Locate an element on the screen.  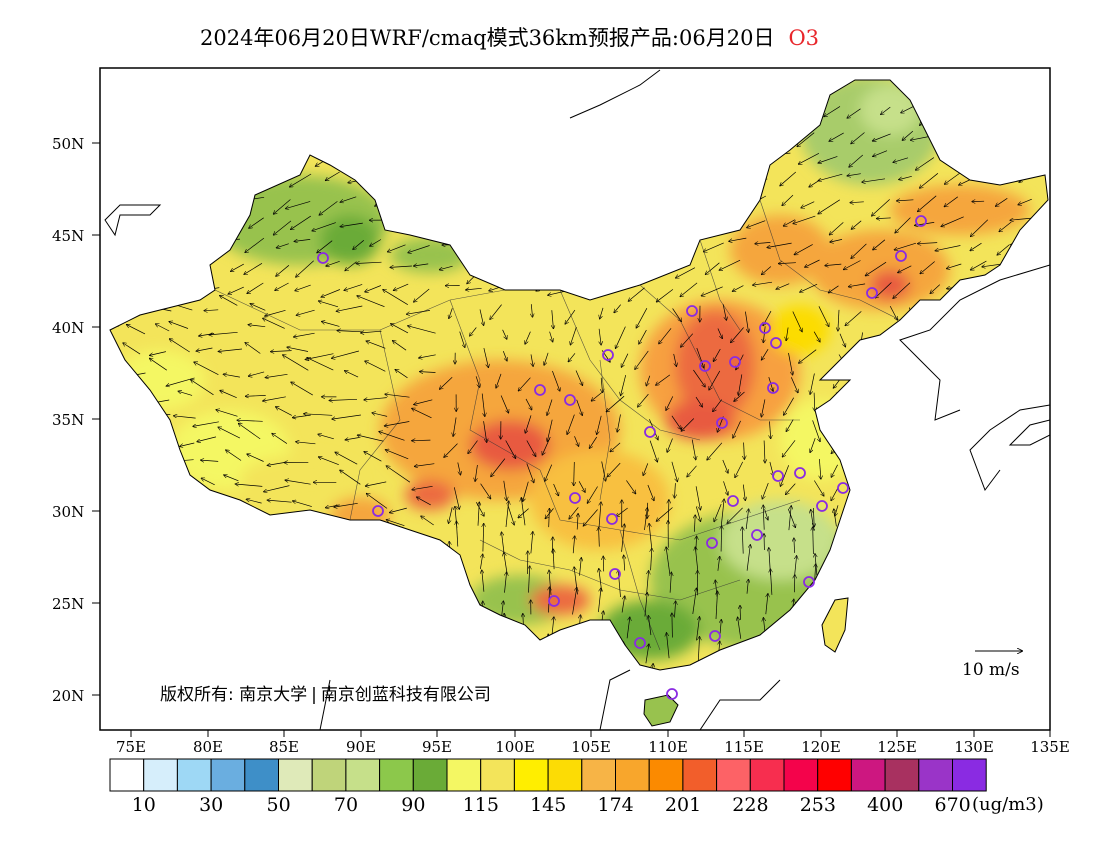
latitude-axis: 50N 45N 40N 35N 30N 25N 20N is located at coordinates (76, 420).